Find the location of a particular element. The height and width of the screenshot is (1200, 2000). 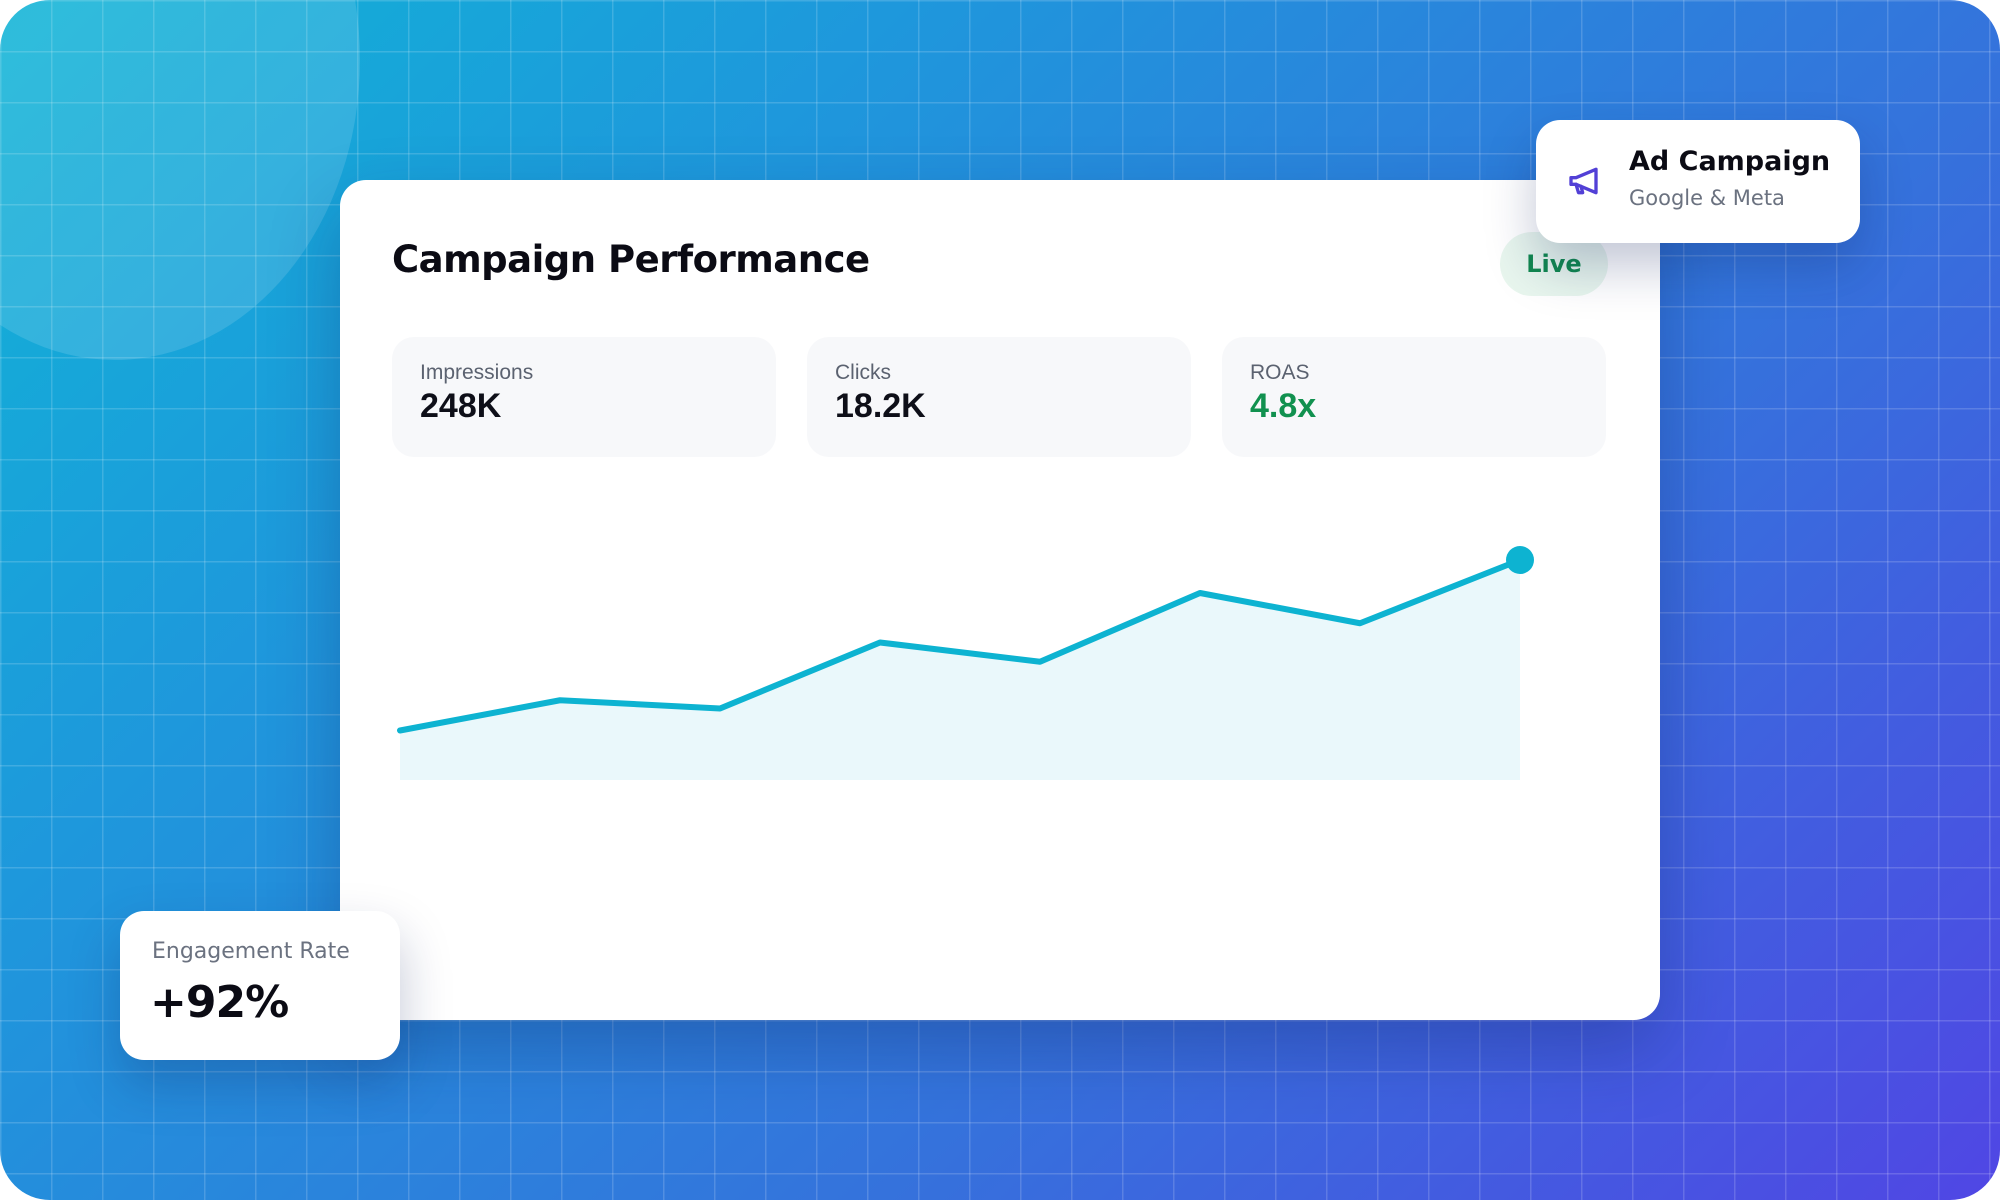

chart-latest-point is located at coordinates (1520, 560).